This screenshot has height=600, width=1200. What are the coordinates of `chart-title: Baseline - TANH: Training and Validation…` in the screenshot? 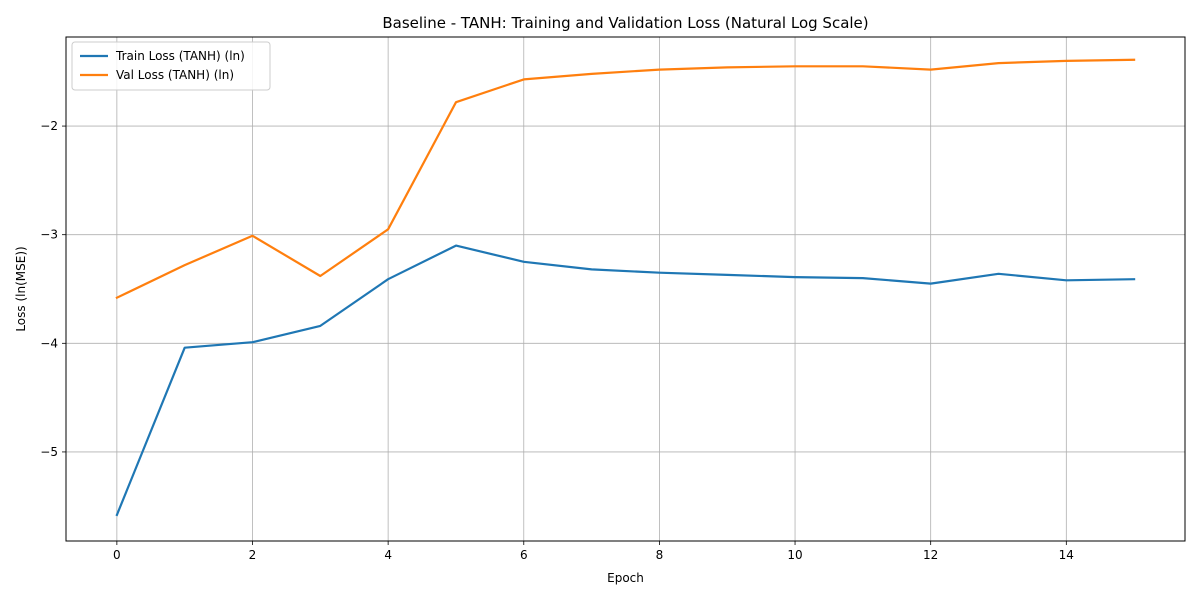 It's located at (625, 23).